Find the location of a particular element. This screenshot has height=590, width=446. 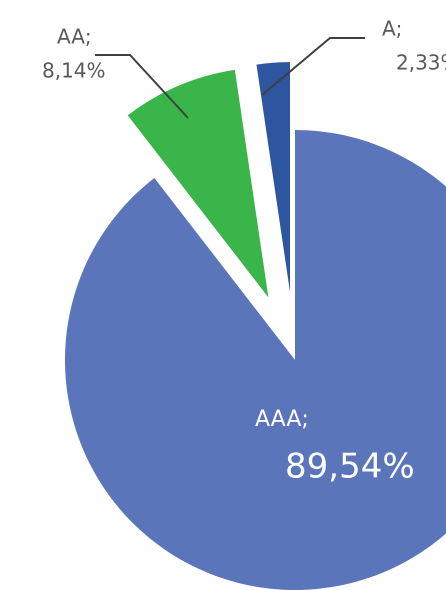

value-label: 8,14% is located at coordinates (74, 71).